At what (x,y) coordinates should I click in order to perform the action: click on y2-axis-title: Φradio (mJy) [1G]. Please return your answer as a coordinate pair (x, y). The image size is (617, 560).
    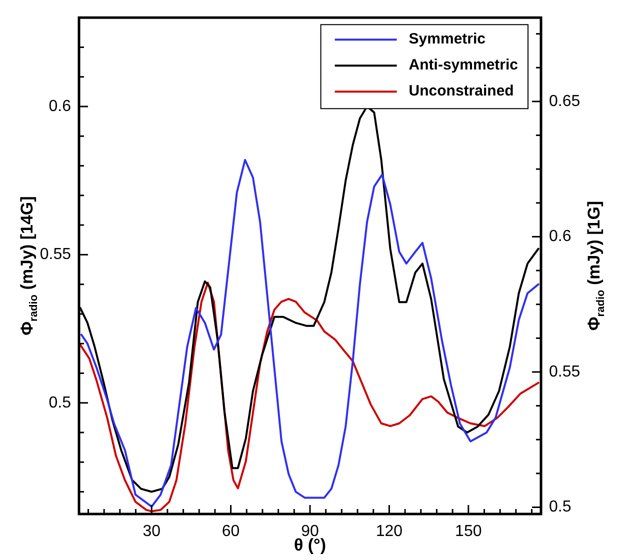
    Looking at the image, I should click on (596, 265).